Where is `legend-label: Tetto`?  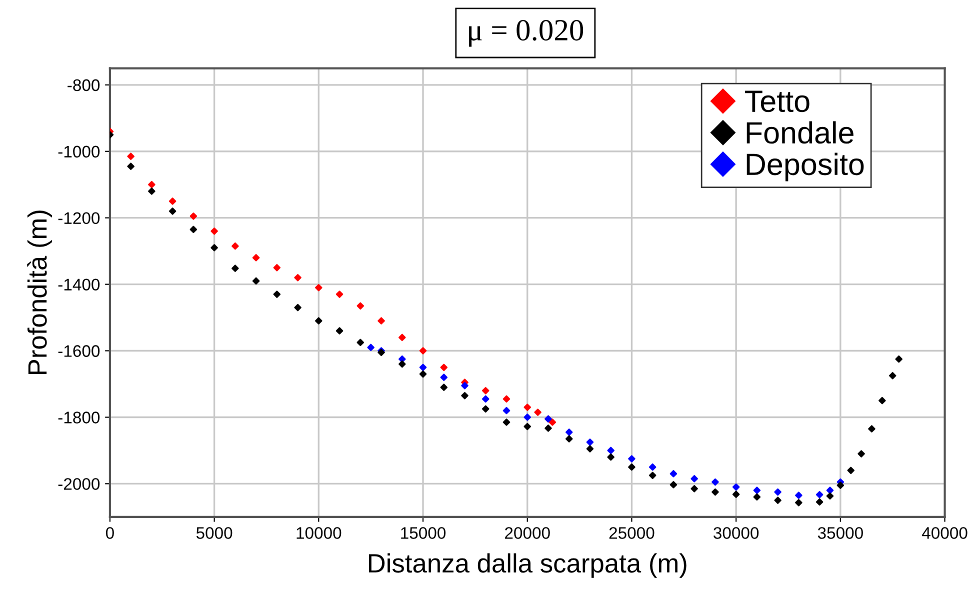 legend-label: Tetto is located at coordinates (777, 101).